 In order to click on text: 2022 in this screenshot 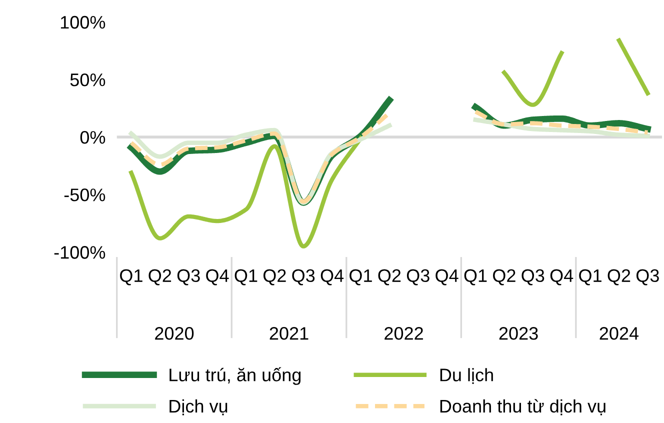, I will do `click(403, 333)`.